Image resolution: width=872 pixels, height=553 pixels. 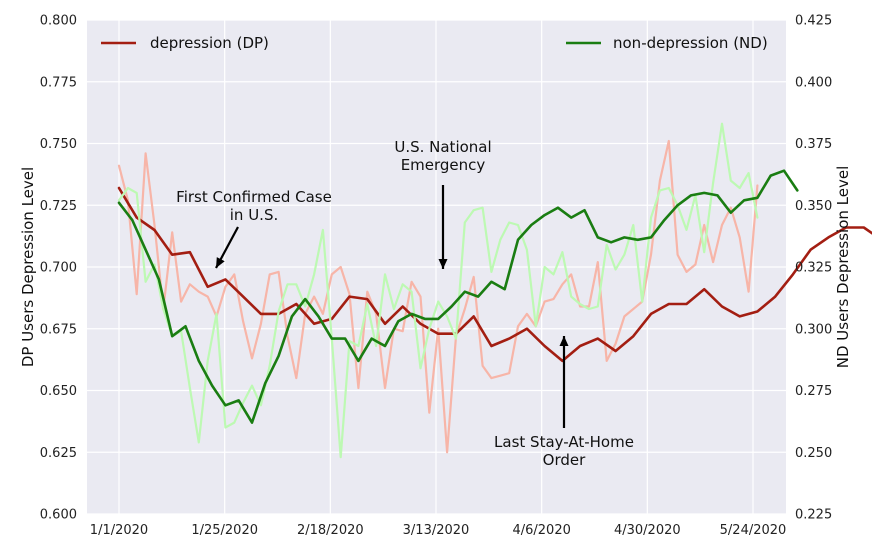 What do you see at coordinates (690, 43) in the screenshot?
I see `legend-nd-label: non-depression (ND)` at bounding box center [690, 43].